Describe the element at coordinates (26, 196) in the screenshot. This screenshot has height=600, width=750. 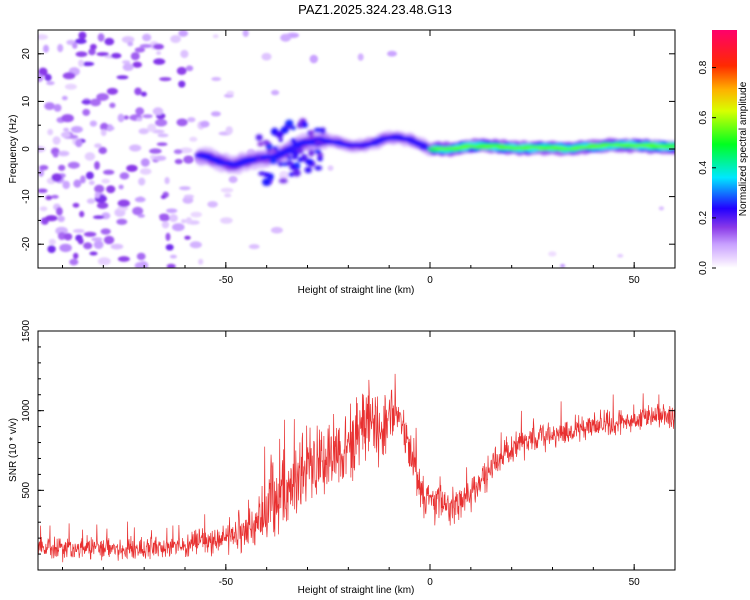
I see `spectrogram-y-tick-label: -10` at that location.